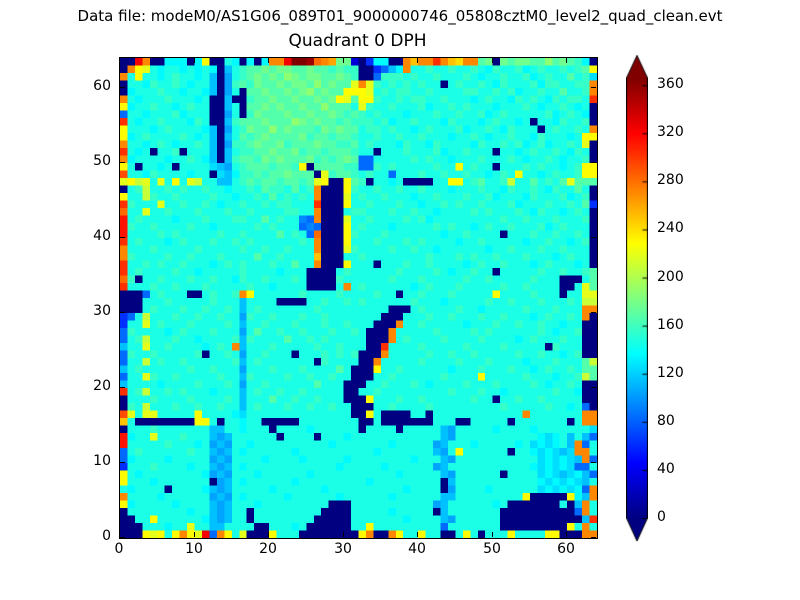 The height and width of the screenshot is (600, 800). What do you see at coordinates (106, 536) in the screenshot?
I see `y-tick-label: 0` at bounding box center [106, 536].